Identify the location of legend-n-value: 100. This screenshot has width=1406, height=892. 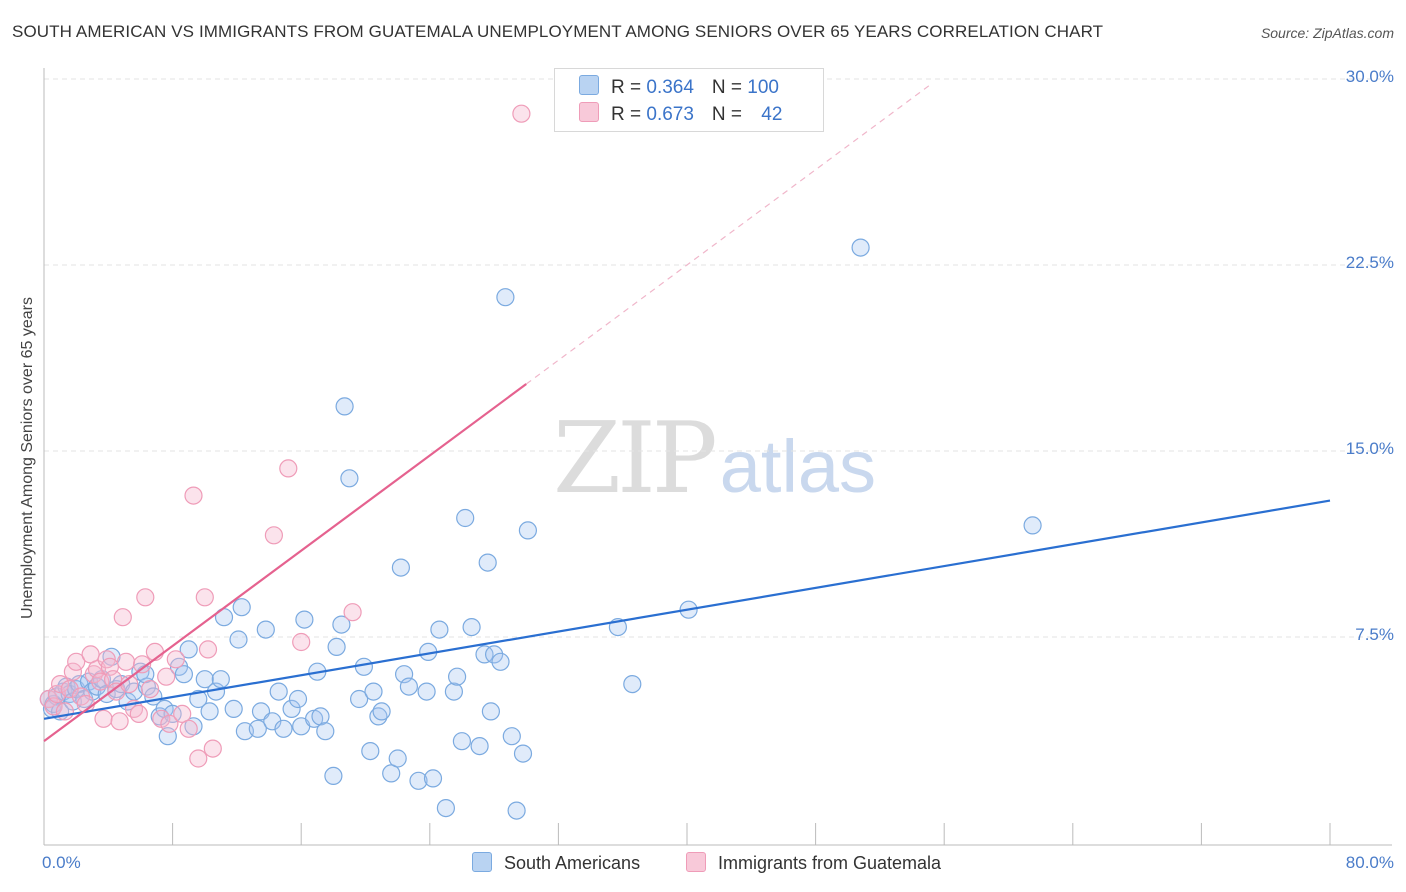
(763, 87).